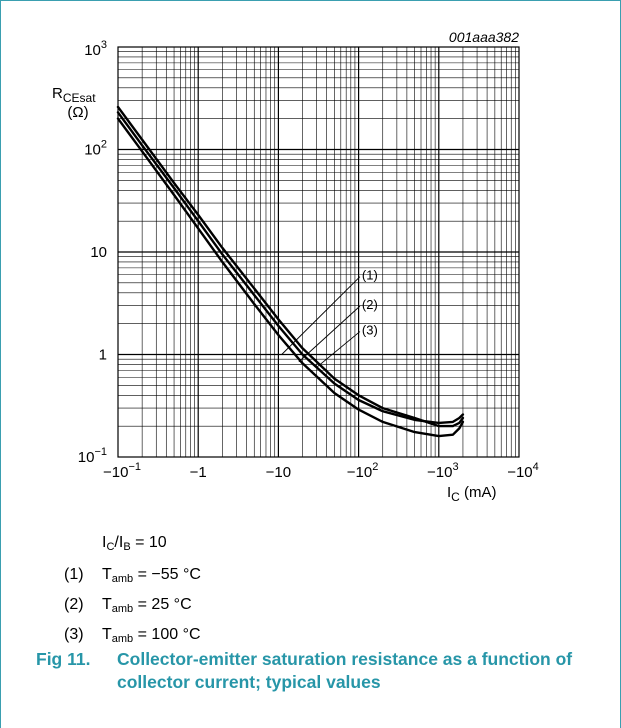  Describe the element at coordinates (363, 471) in the screenshot. I see `x-tick-label: −102` at that location.